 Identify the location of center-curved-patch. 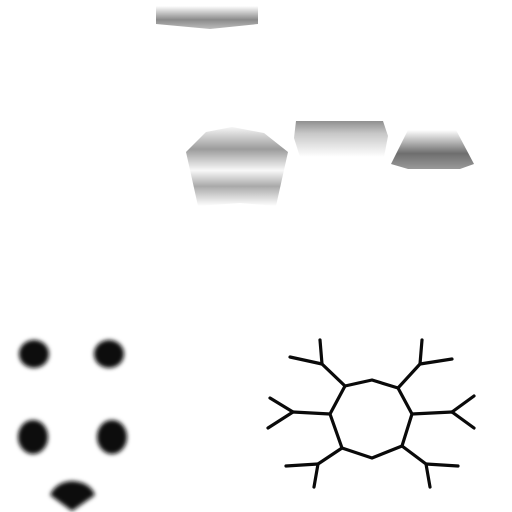
(237, 166).